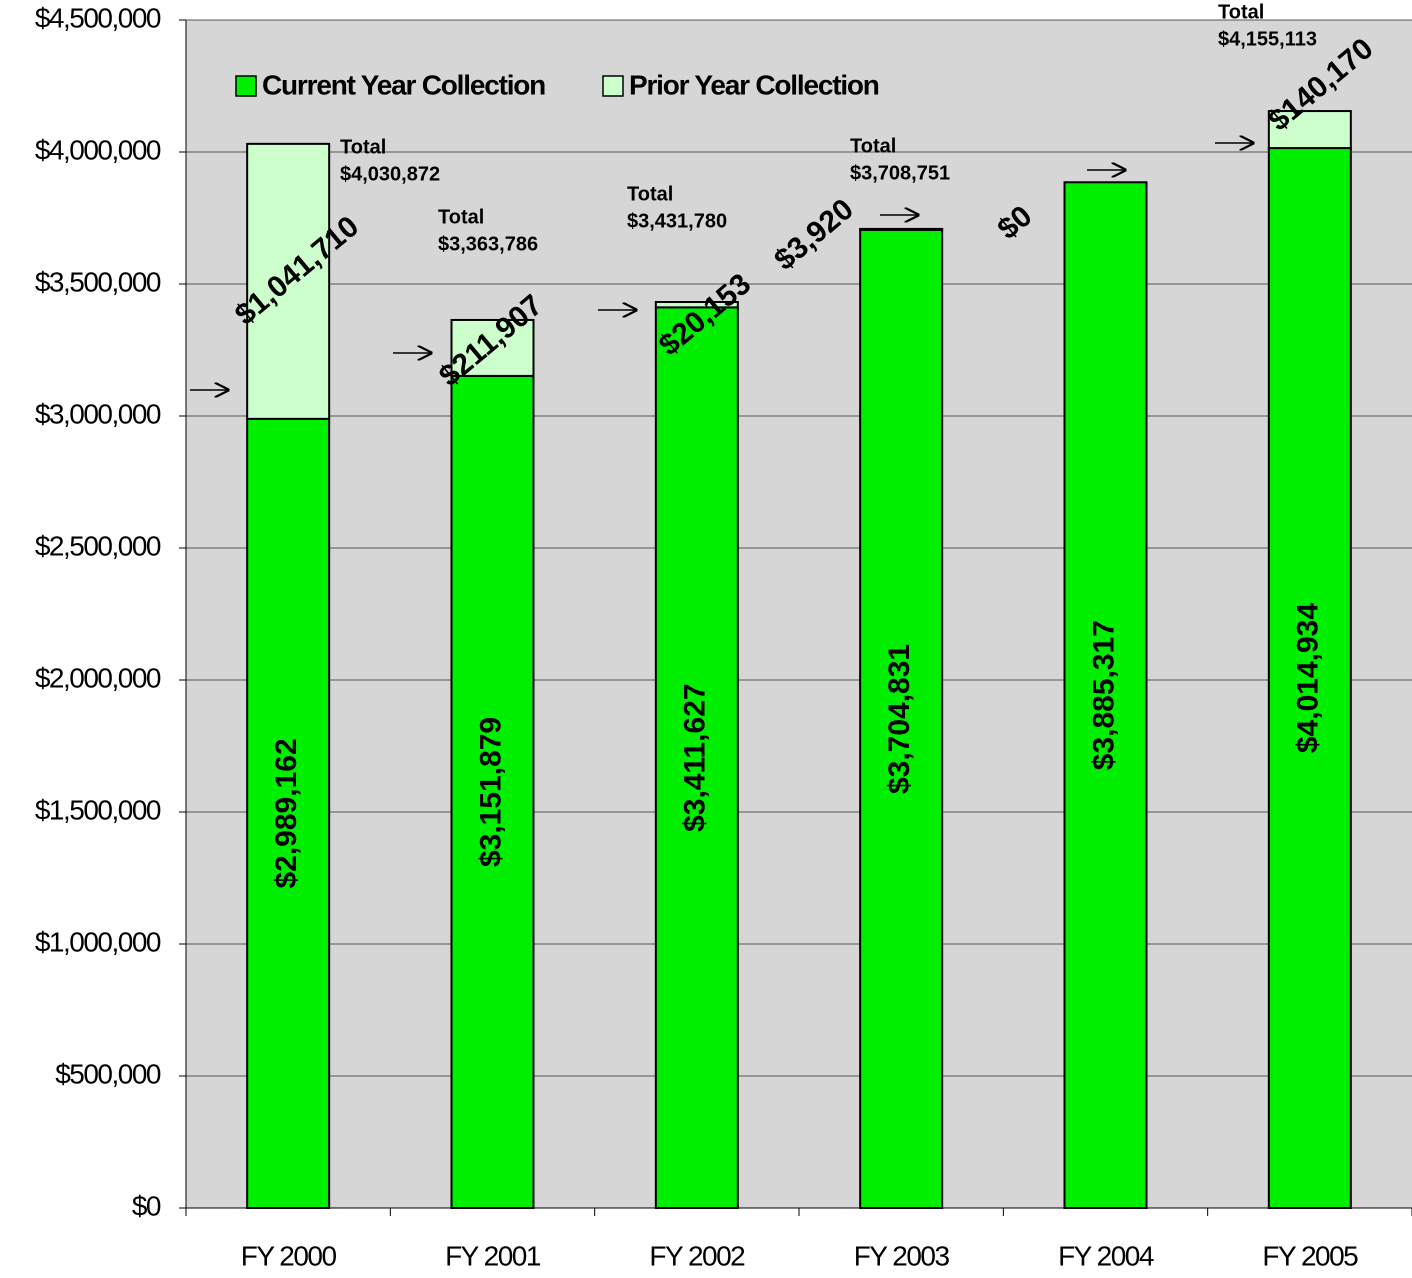 This screenshot has height=1278, width=1412. I want to click on y-tick-label: $1,500,000, so click(98, 809).